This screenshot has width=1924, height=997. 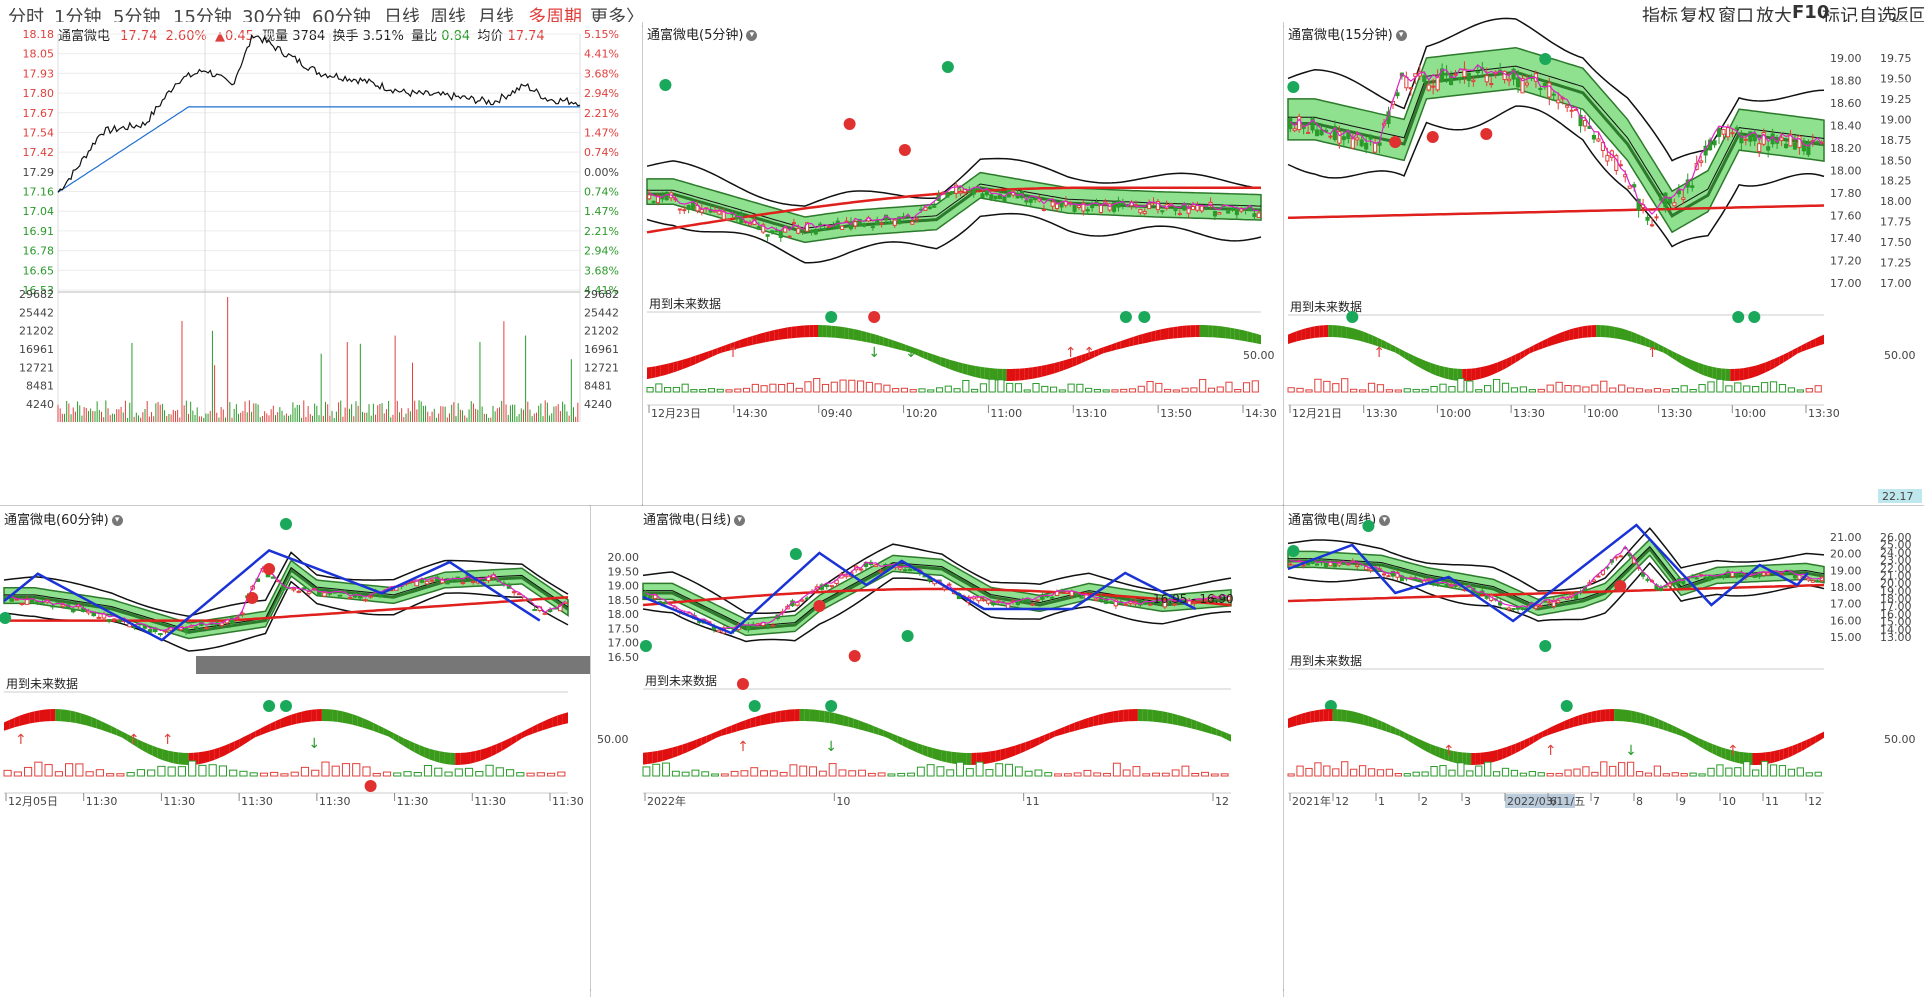 What do you see at coordinates (257, 801) in the screenshot?
I see `time-axis-label: 11:30` at bounding box center [257, 801].